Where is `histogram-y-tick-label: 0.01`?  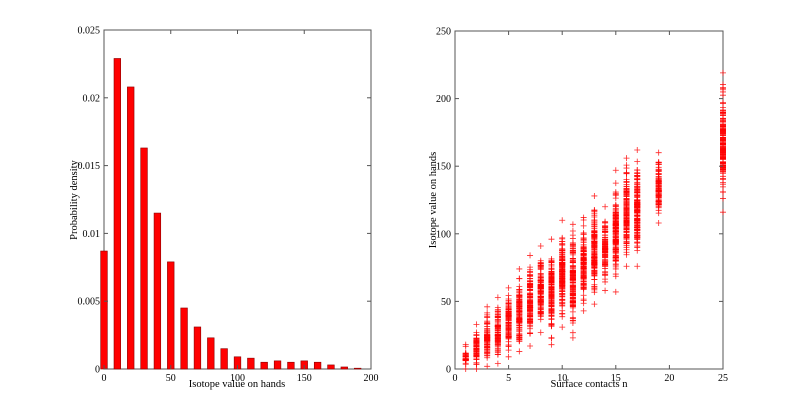
histogram-y-tick-label: 0.01 is located at coordinates (92, 234).